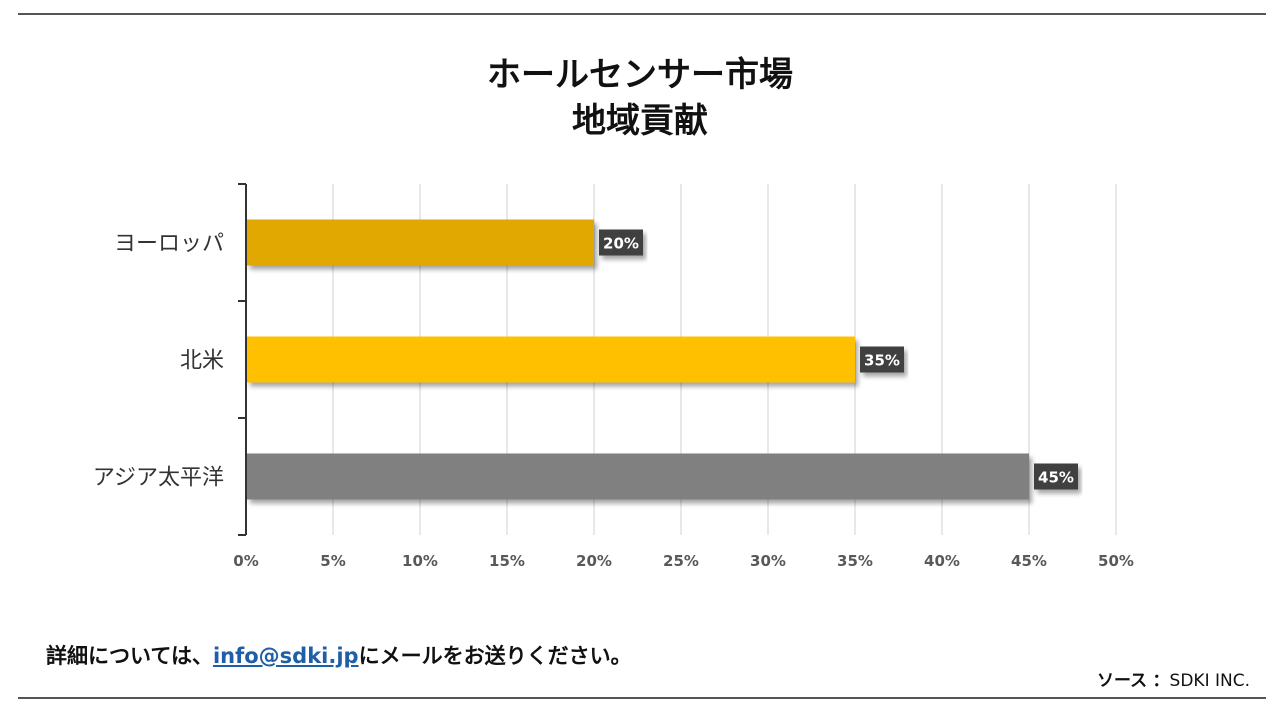  What do you see at coordinates (594, 561) in the screenshot?
I see `x-tick-label: 20%` at bounding box center [594, 561].